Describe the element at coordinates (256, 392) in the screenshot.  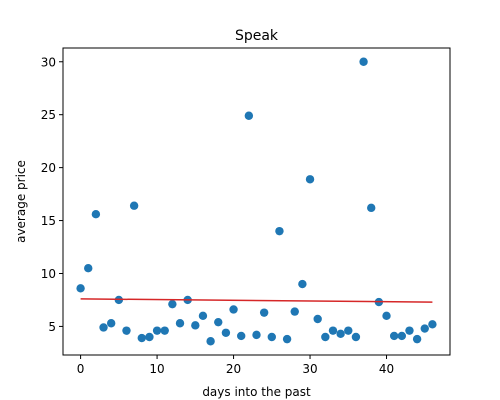
I see `x-axis-label: days into the past` at that location.